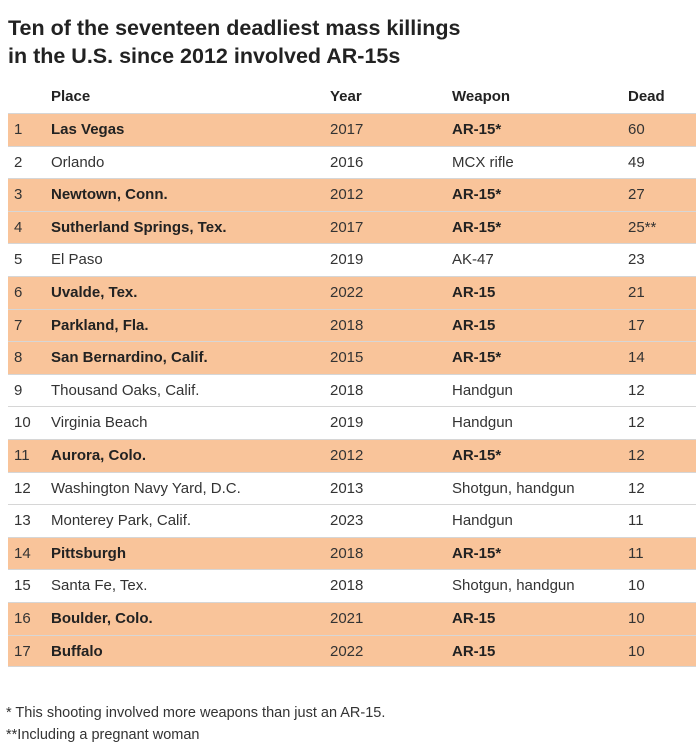  What do you see at coordinates (636, 325) in the screenshot?
I see `dead-cell: 17` at bounding box center [636, 325].